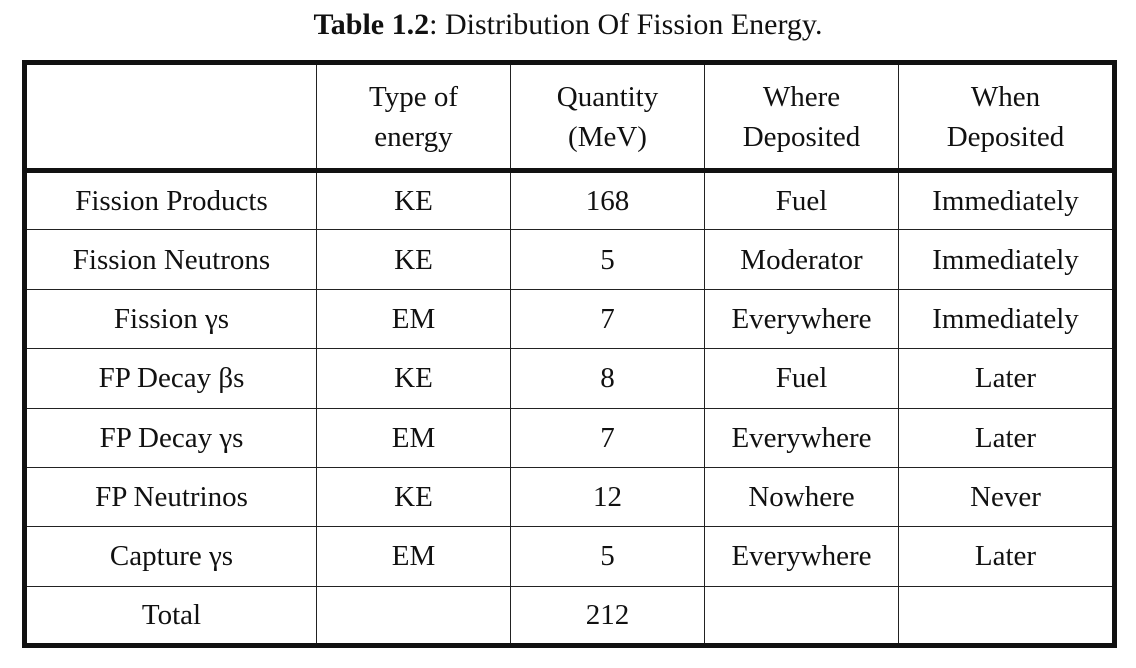 The height and width of the screenshot is (668, 1136). What do you see at coordinates (170, 556) in the screenshot?
I see `table-cell: Capture γs` at bounding box center [170, 556].